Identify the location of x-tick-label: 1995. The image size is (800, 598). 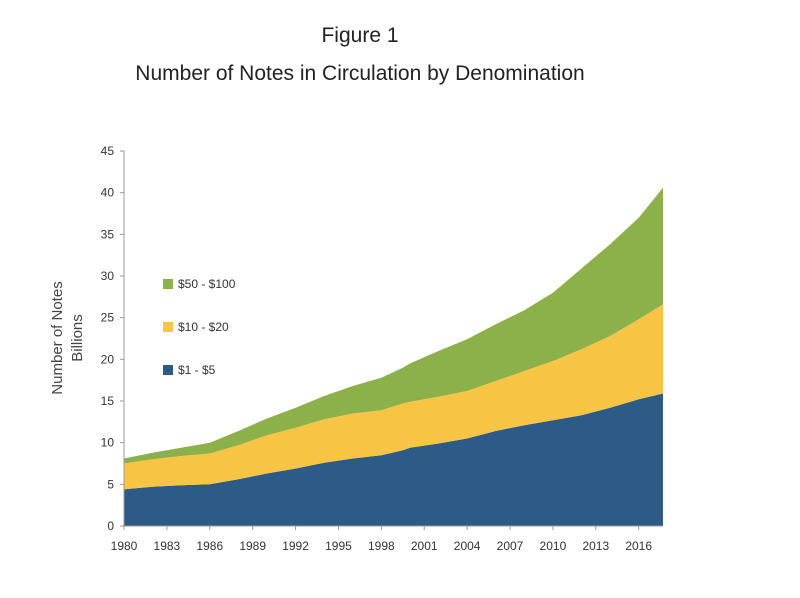
(338, 546).